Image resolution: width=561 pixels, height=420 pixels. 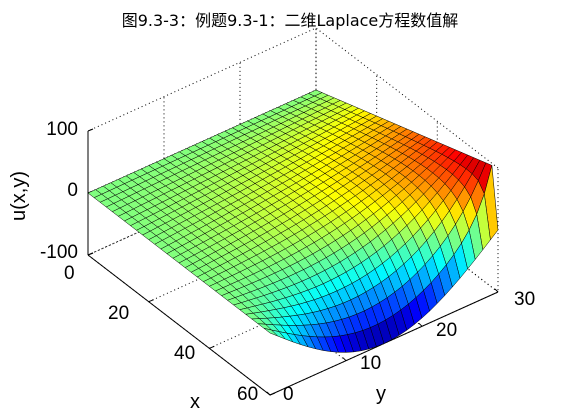 What do you see at coordinates (370, 363) in the screenshot?
I see `y-tick-label: 10` at bounding box center [370, 363].